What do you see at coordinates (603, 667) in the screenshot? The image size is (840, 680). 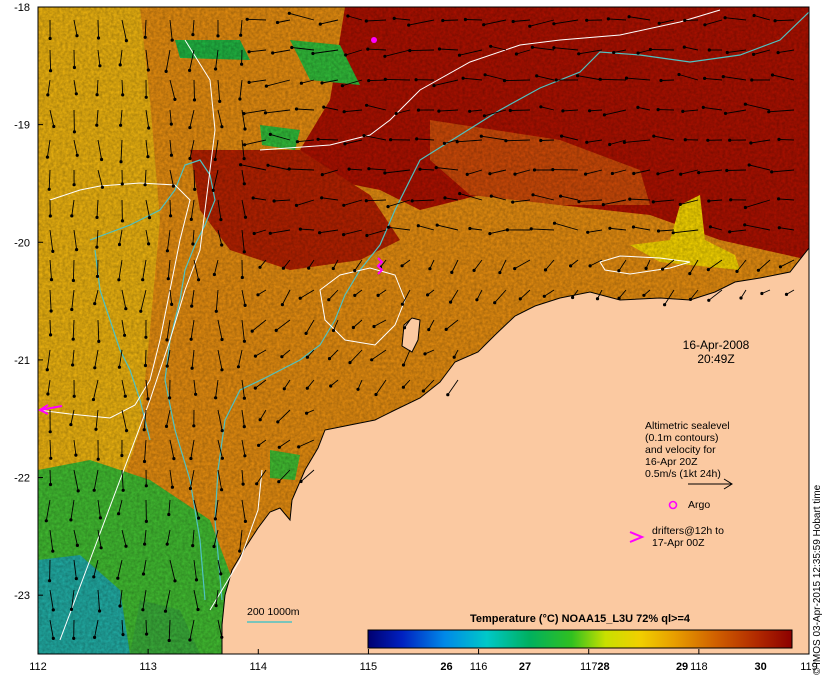 I see `colorbar-ticks: 26 27 28 29 30` at bounding box center [603, 667].